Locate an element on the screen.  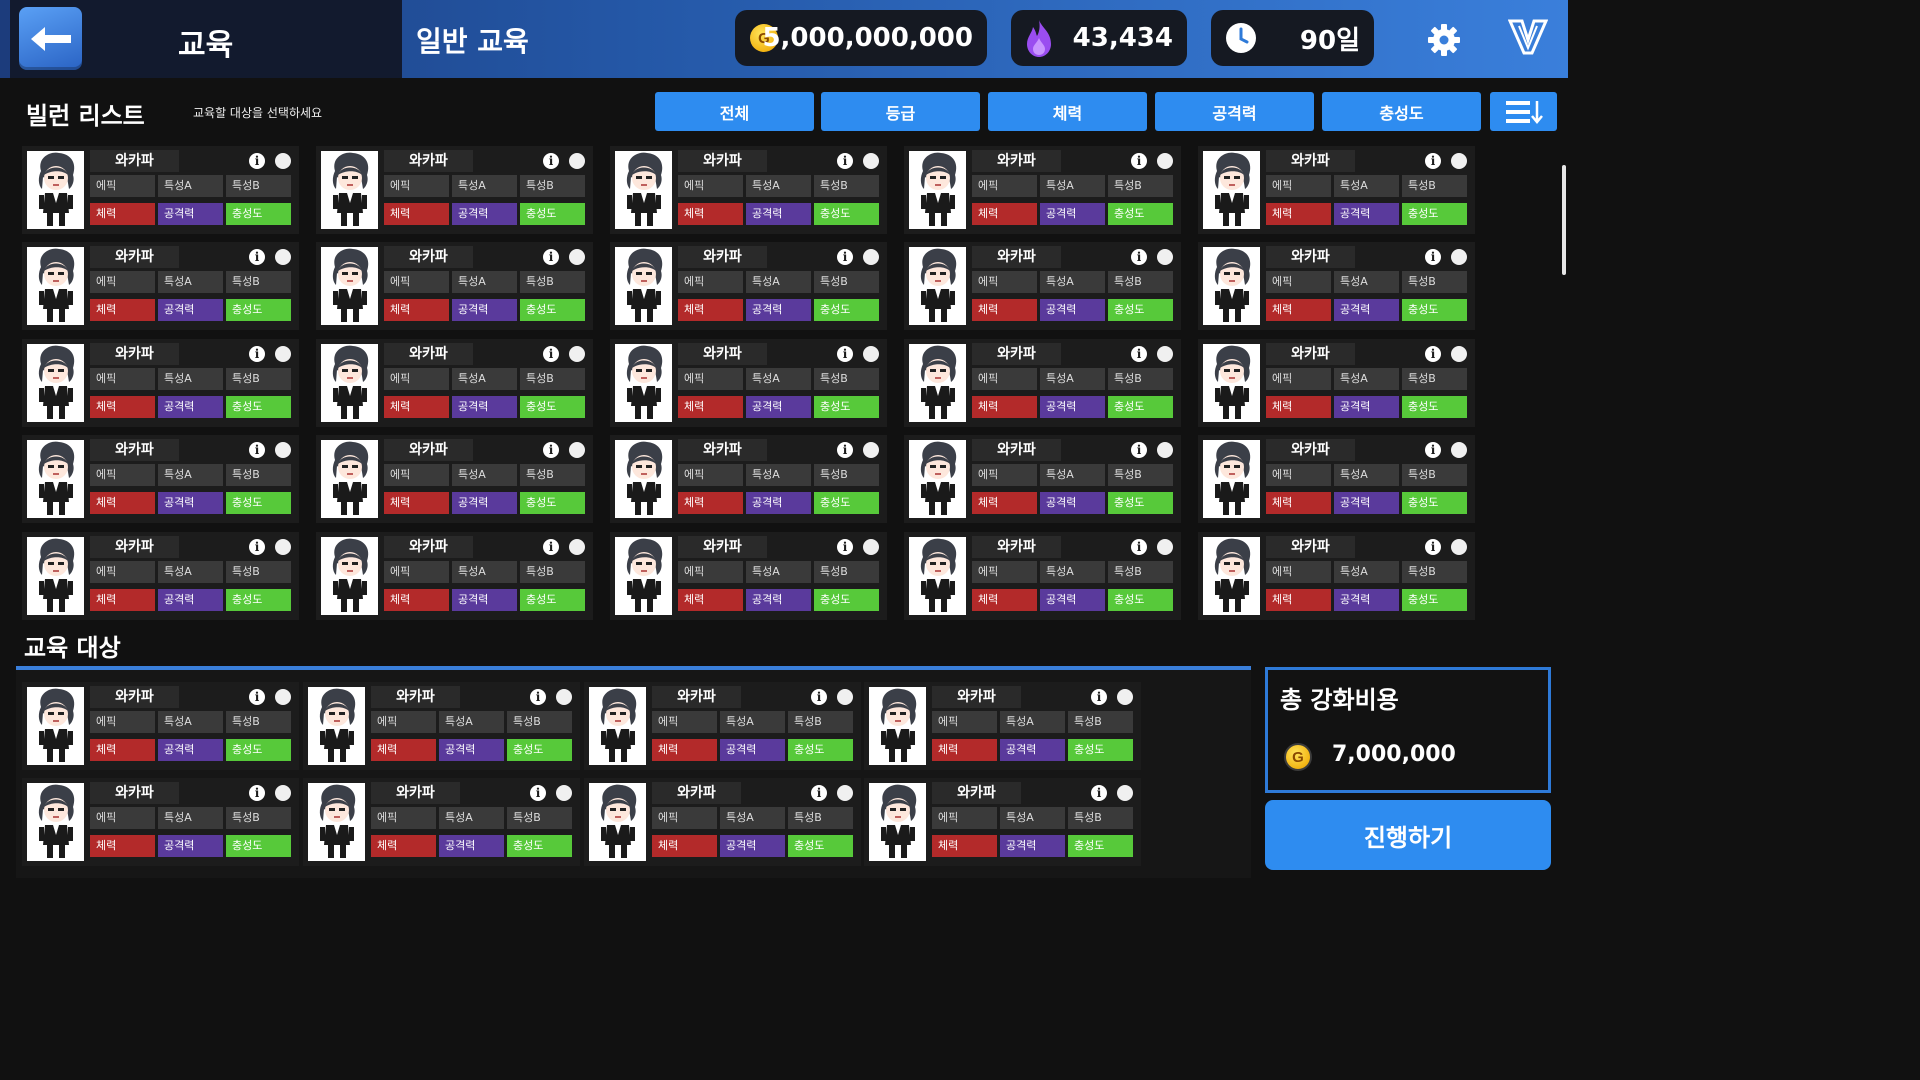
back-button is located at coordinates (50, 38).